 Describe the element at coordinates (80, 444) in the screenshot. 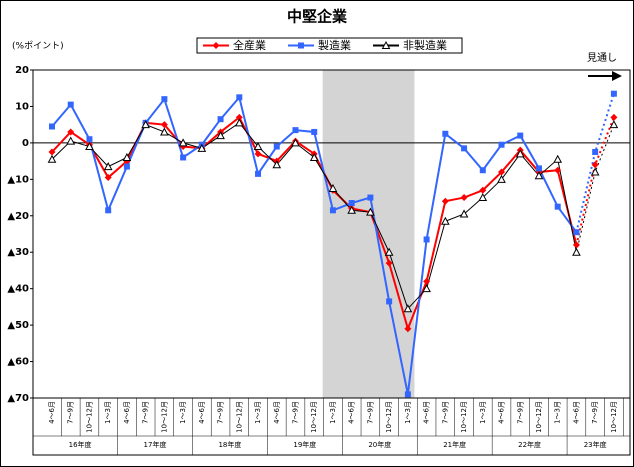

I see `year-label: 16年度` at that location.